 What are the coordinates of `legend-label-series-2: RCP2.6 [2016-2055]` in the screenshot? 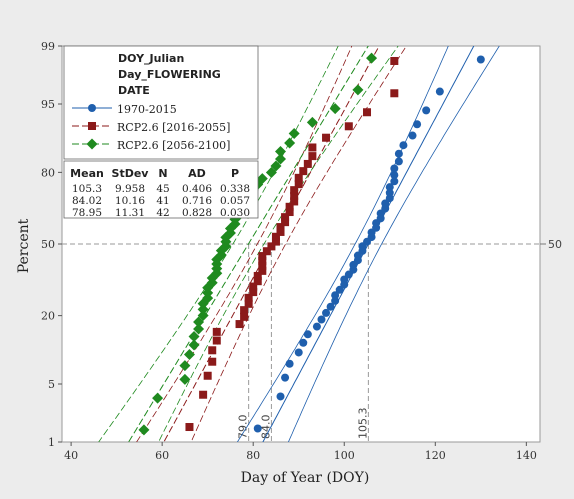 It's located at (173, 127).